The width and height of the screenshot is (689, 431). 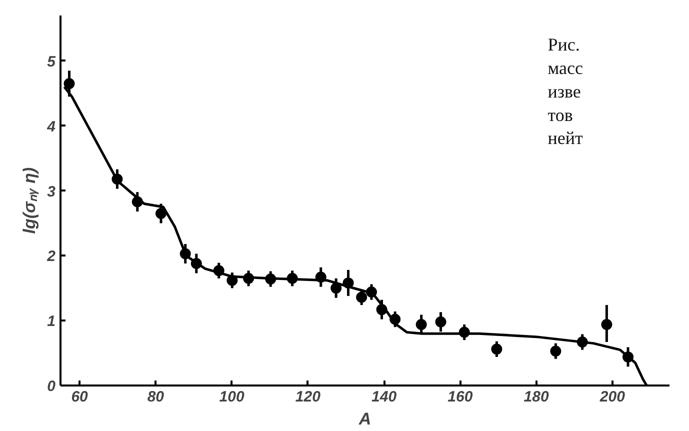 What do you see at coordinates (564, 91) in the screenshot?
I see `annotation: изве` at bounding box center [564, 91].